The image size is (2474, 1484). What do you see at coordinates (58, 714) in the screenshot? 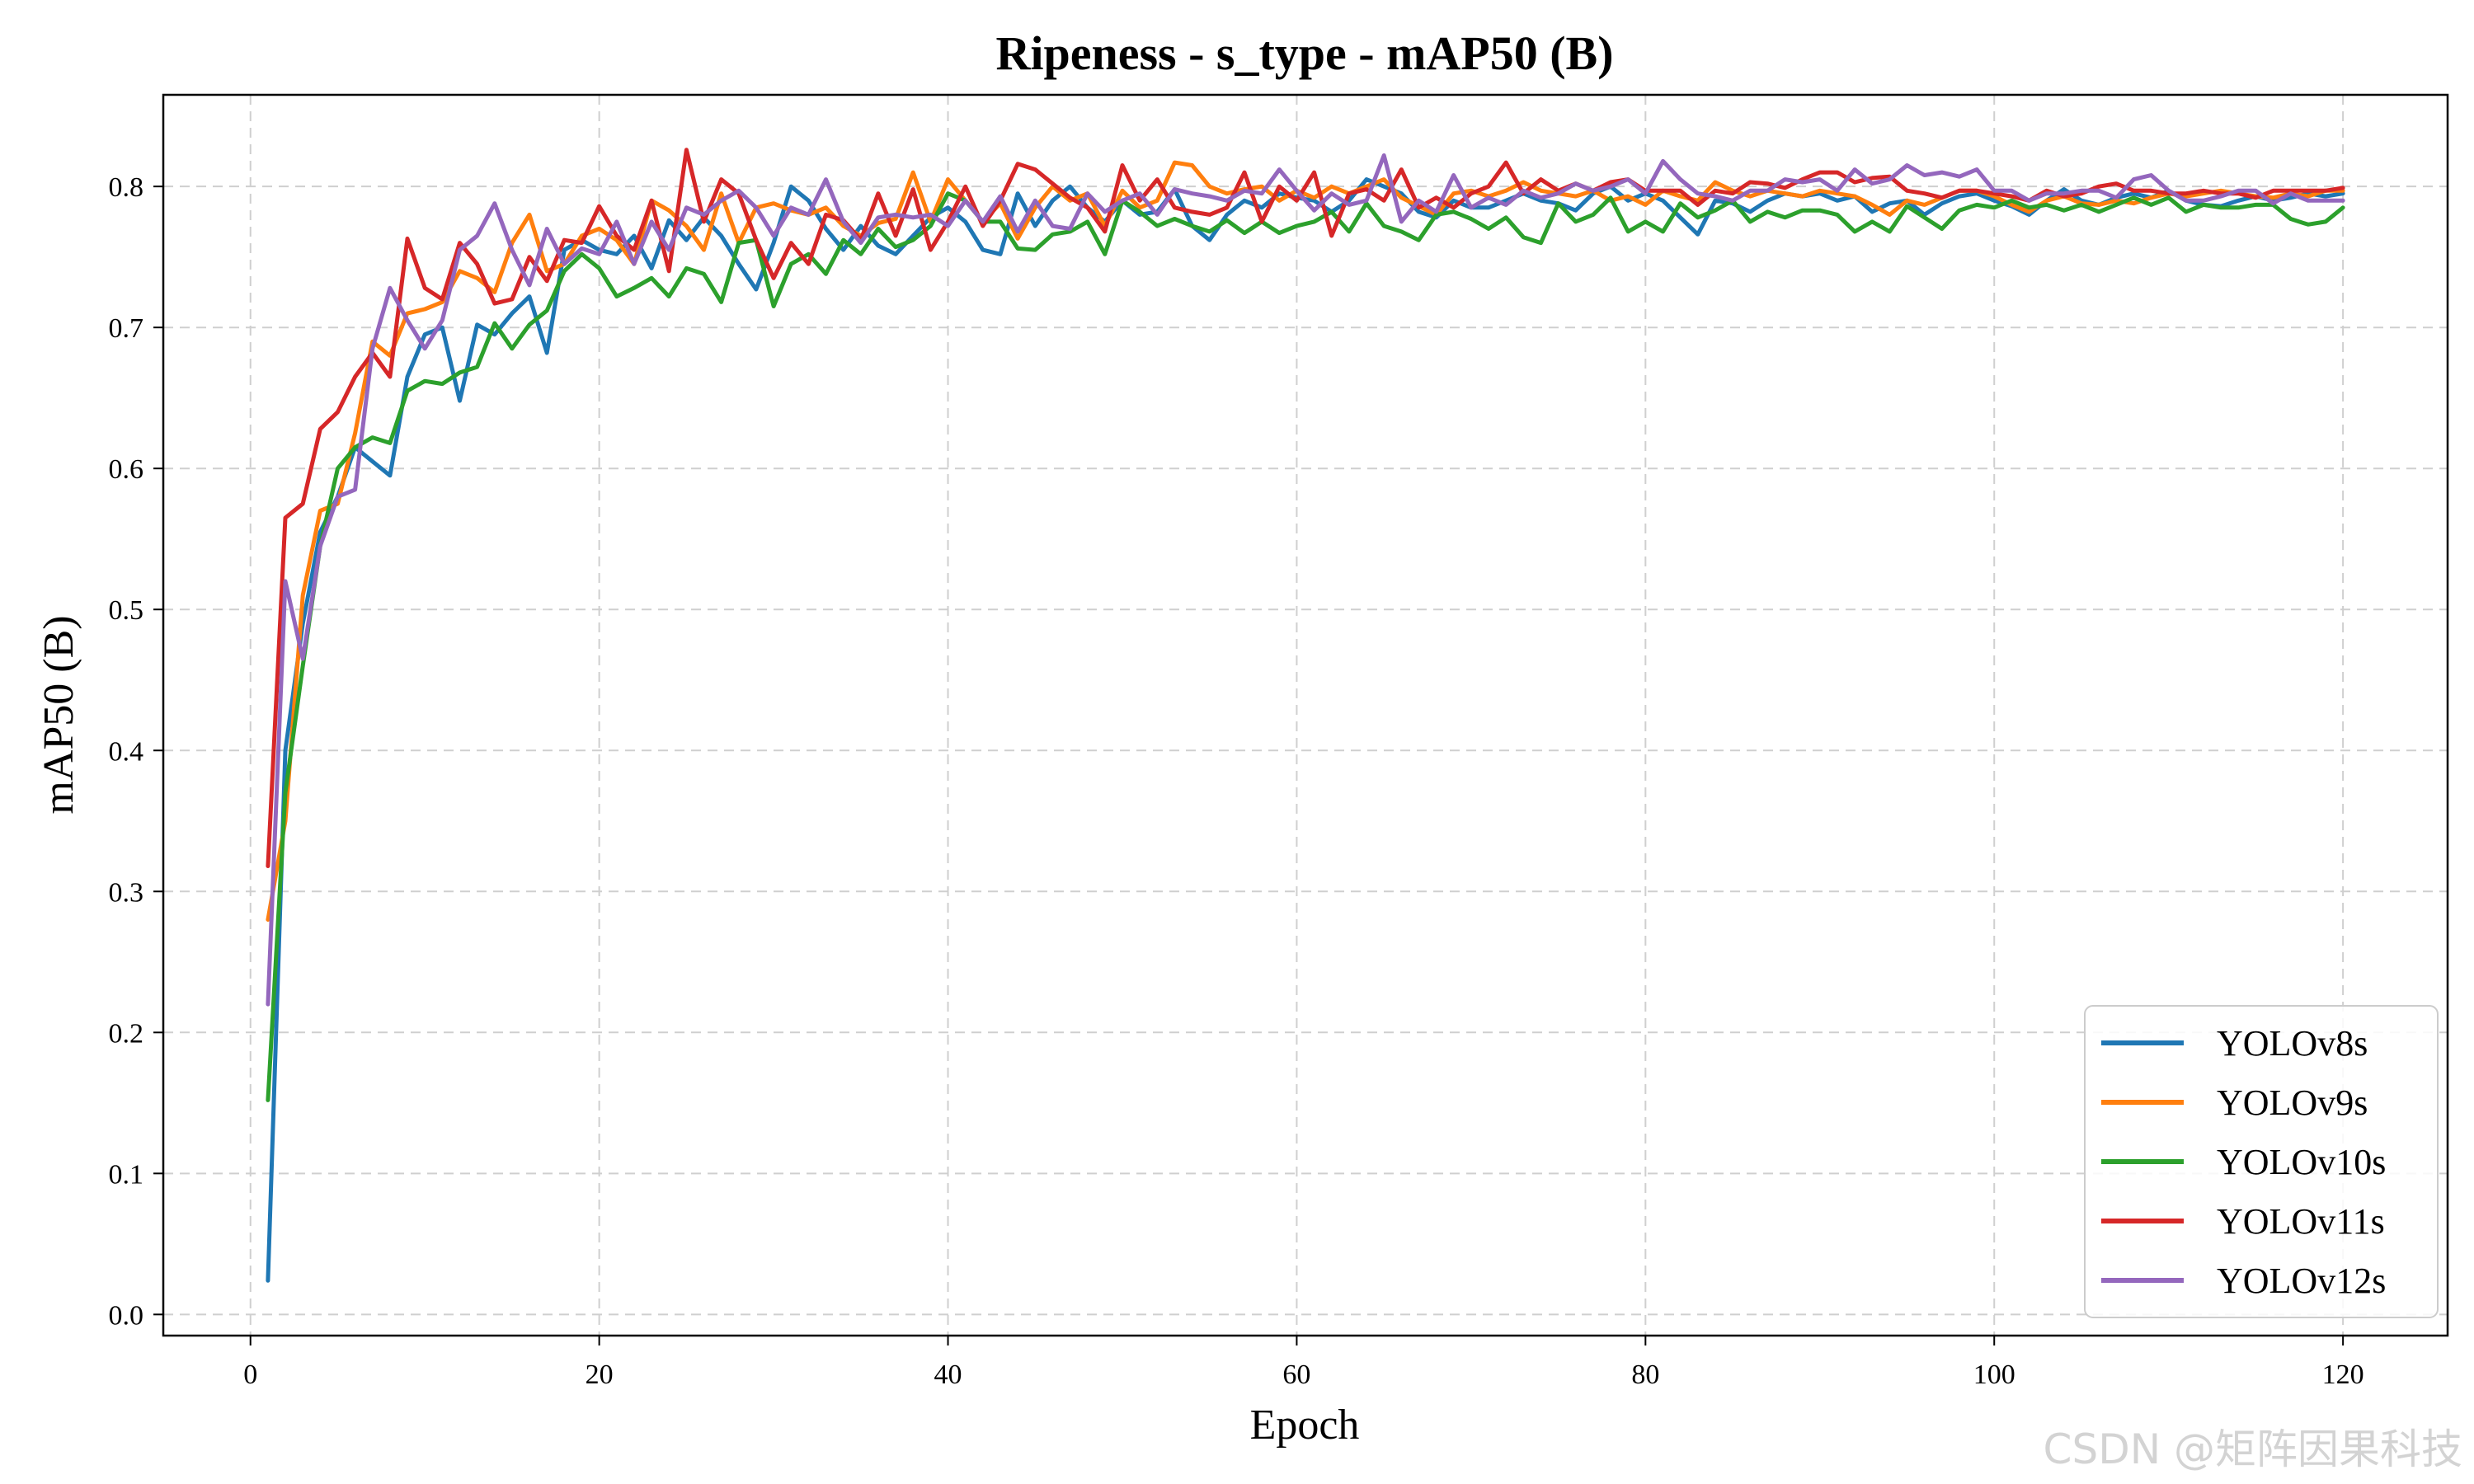
I see `y-axis-label: mAP50 (B)` at bounding box center [58, 714].